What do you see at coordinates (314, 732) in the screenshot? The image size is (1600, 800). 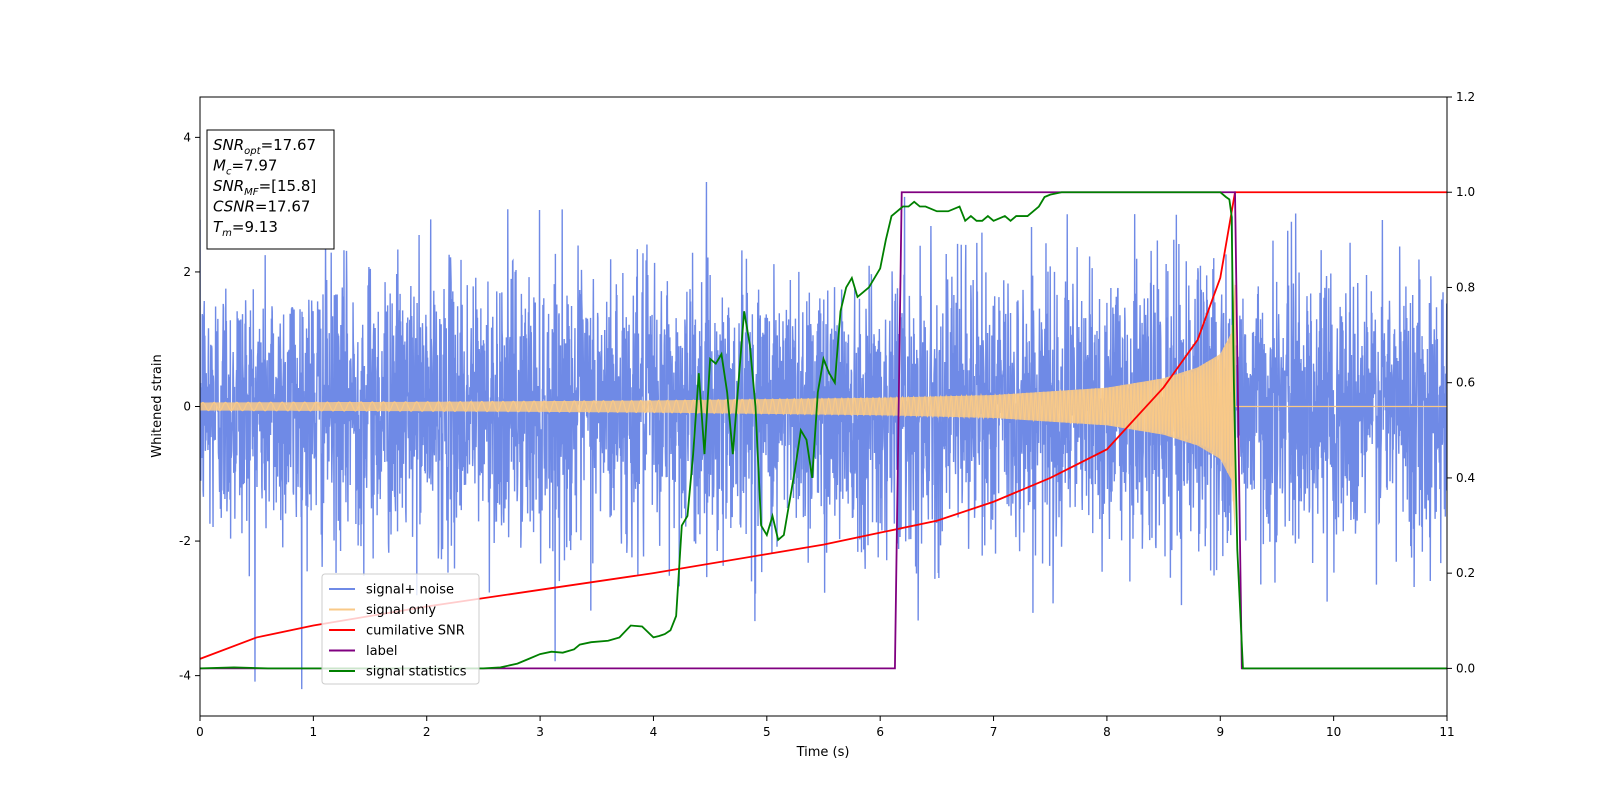 I see `x-tick-label: 1` at bounding box center [314, 732].